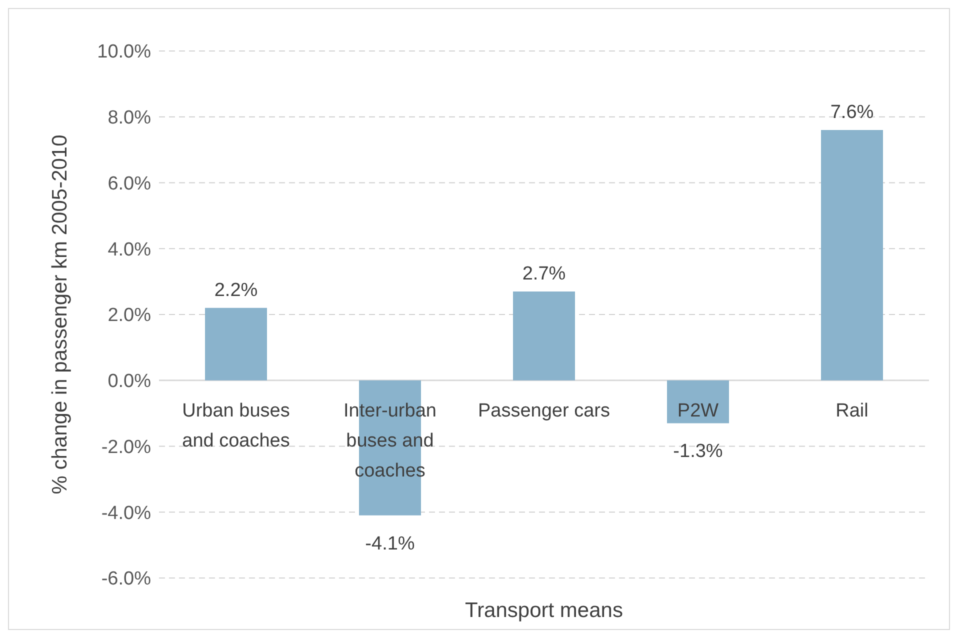  Describe the element at coordinates (130, 381) in the screenshot. I see `y-tick-label: 0.0%` at that location.